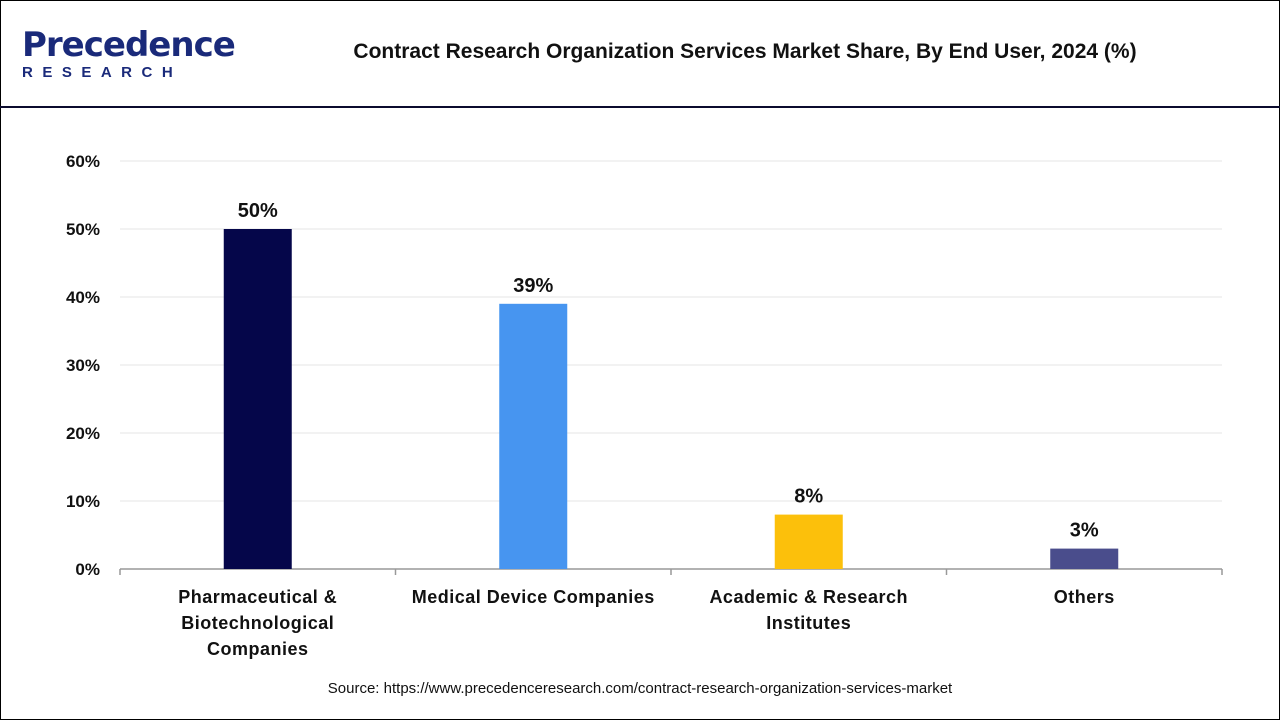  What do you see at coordinates (533, 597) in the screenshot?
I see `x-category-label: Medical Device Companies` at bounding box center [533, 597].